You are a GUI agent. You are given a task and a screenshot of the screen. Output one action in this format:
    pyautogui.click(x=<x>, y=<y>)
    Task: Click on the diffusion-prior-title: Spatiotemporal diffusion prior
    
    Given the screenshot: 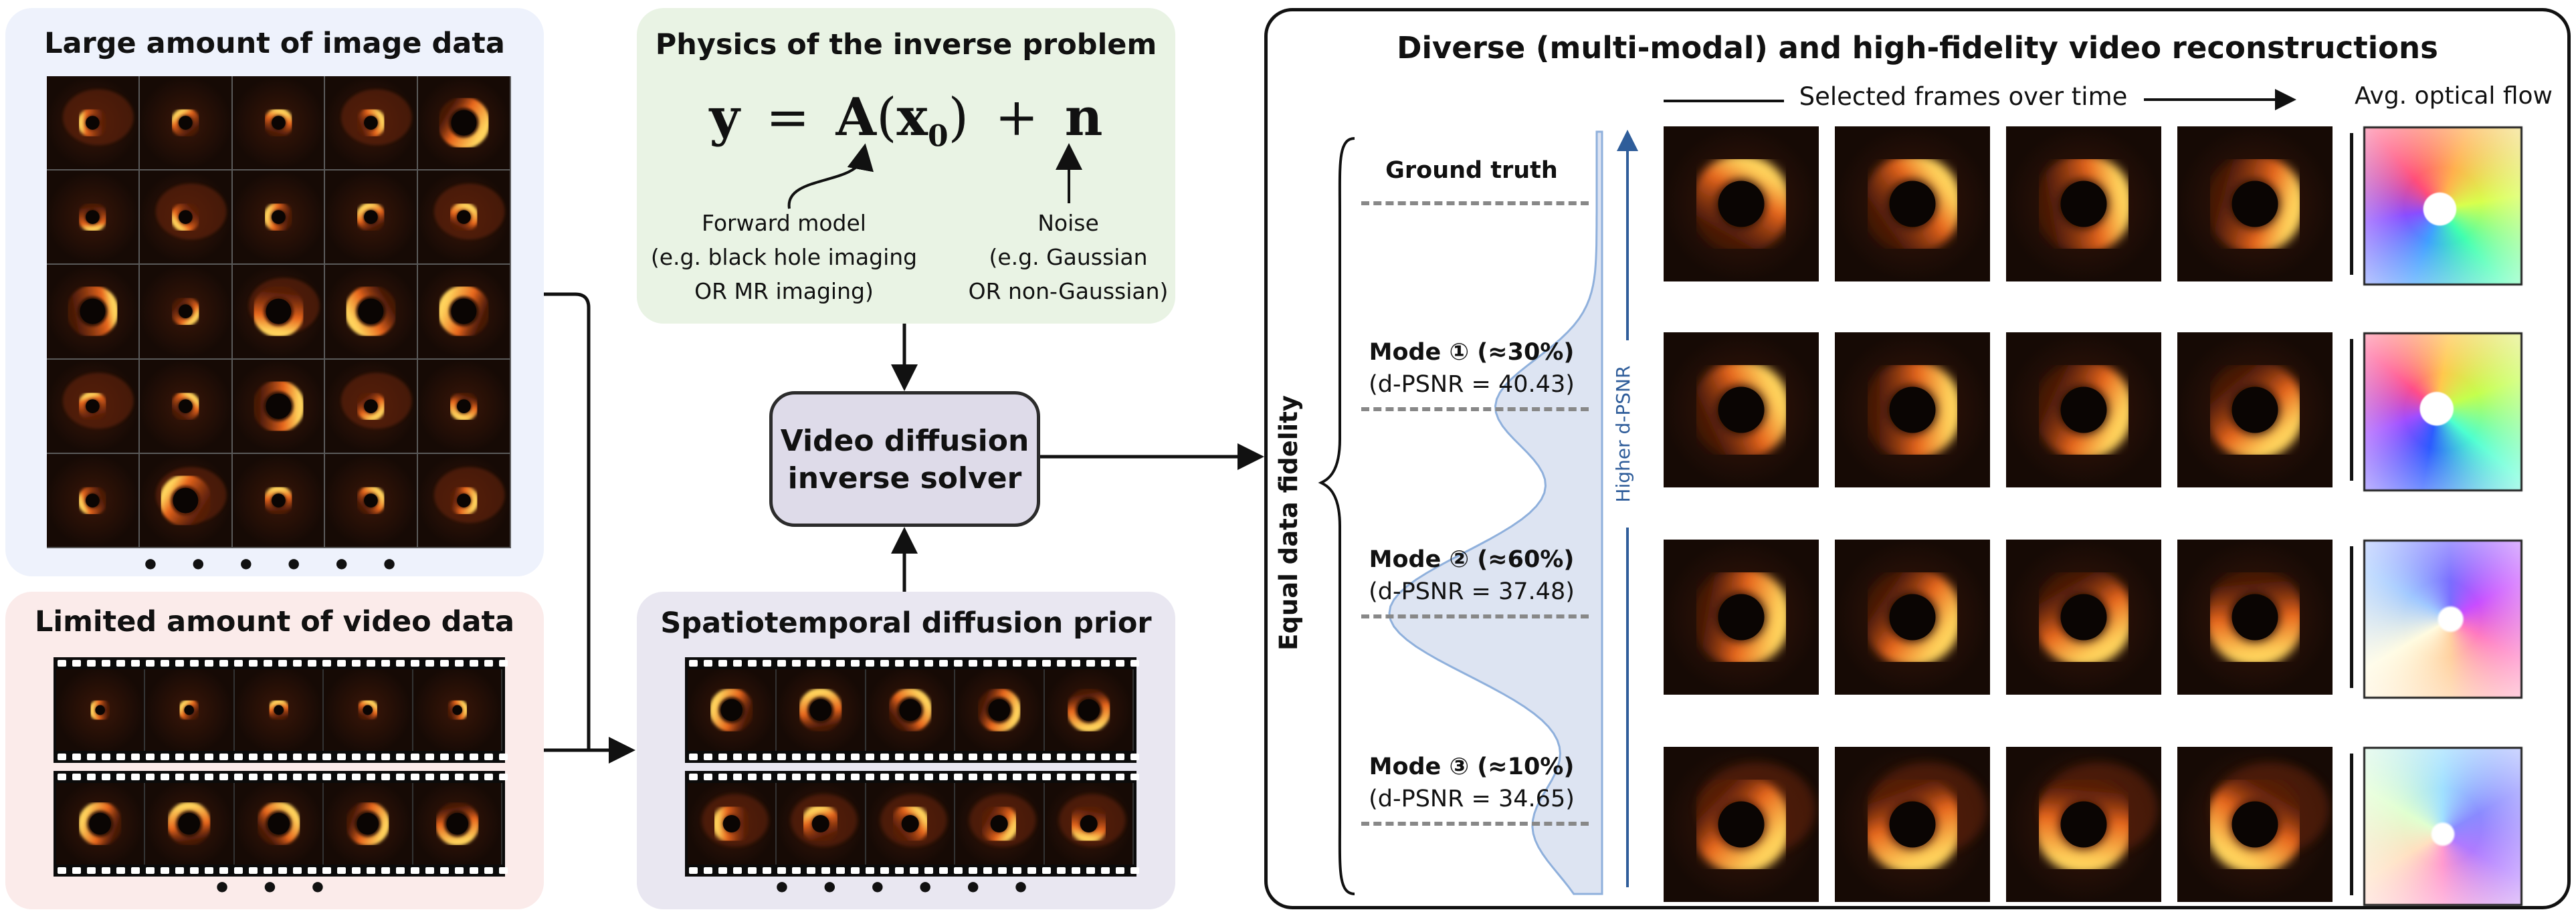 What is the action you would take?
    pyautogui.click(x=906, y=623)
    